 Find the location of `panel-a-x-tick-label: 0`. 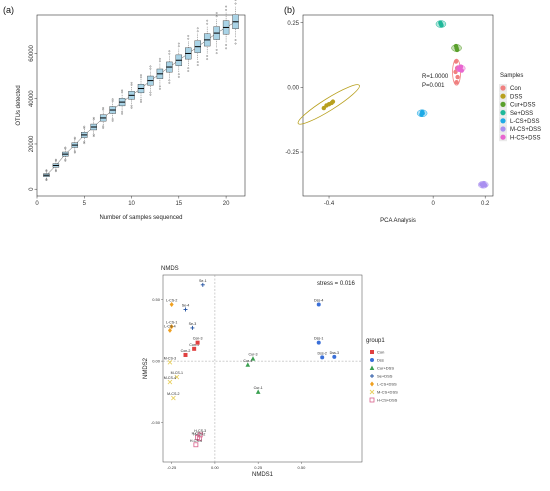

panel-a-x-tick-label: 0 is located at coordinates (37, 204).